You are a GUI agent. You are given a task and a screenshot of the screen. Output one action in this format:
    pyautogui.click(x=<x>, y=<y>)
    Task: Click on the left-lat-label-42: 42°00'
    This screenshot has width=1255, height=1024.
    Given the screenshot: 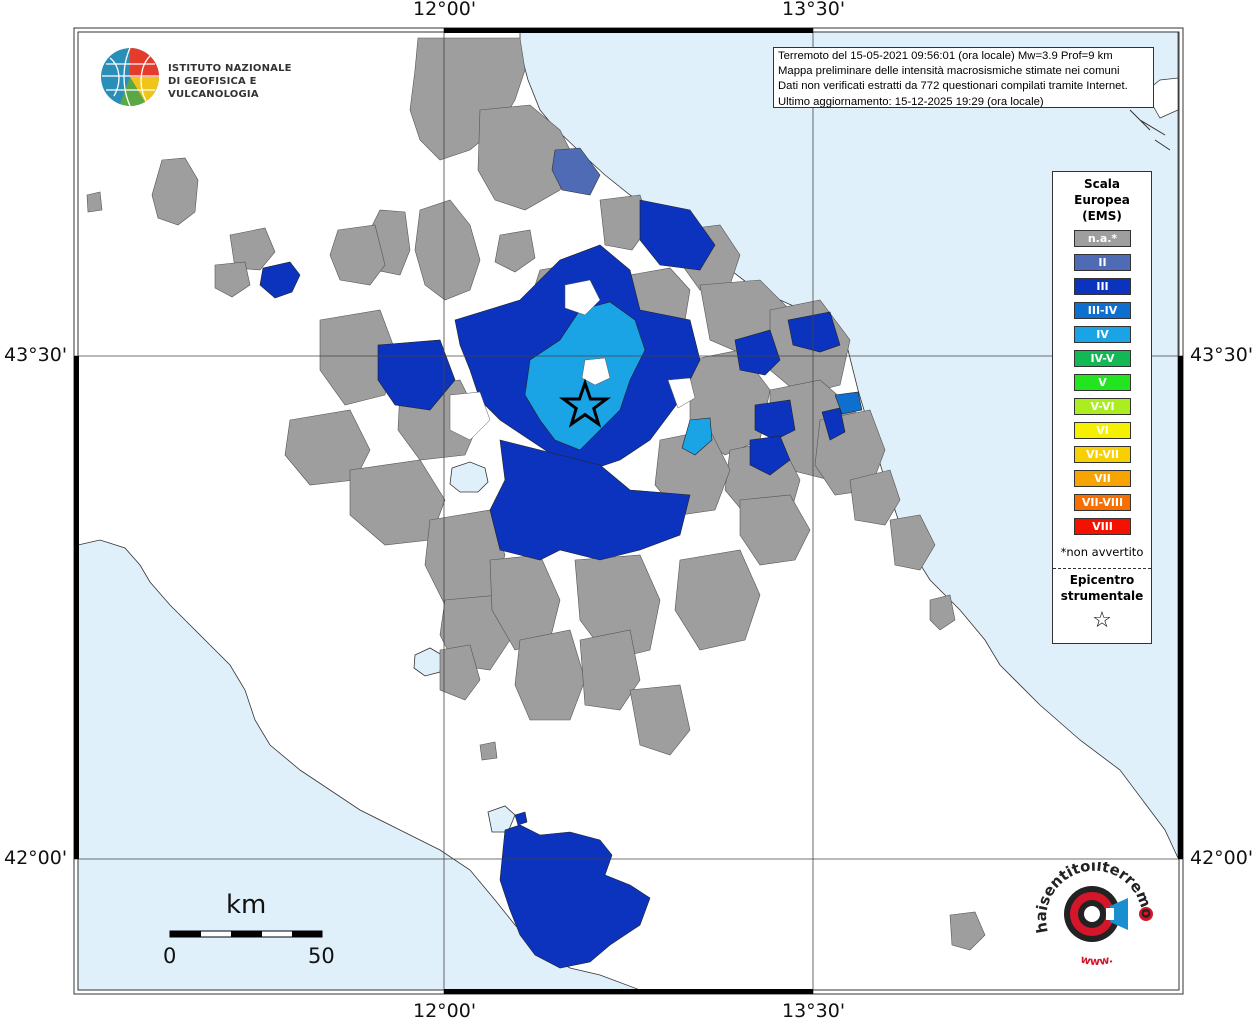 What is the action you would take?
    pyautogui.click(x=36, y=858)
    